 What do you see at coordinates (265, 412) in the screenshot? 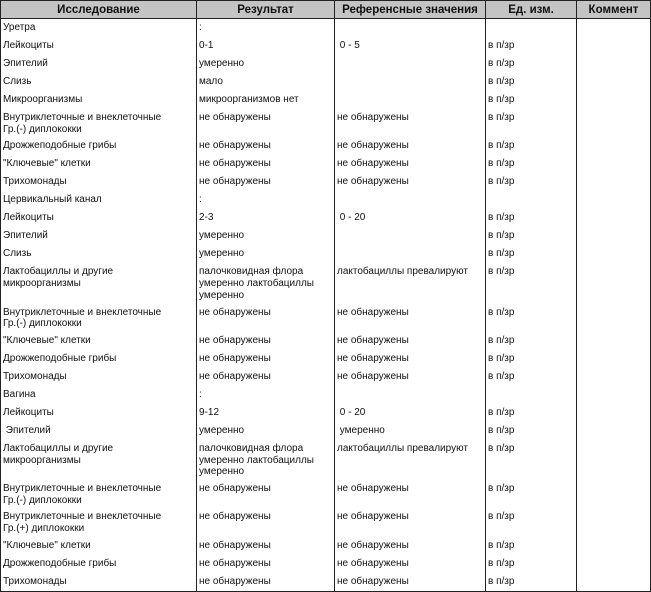
I see `result-cell: 9-12` at bounding box center [265, 412].